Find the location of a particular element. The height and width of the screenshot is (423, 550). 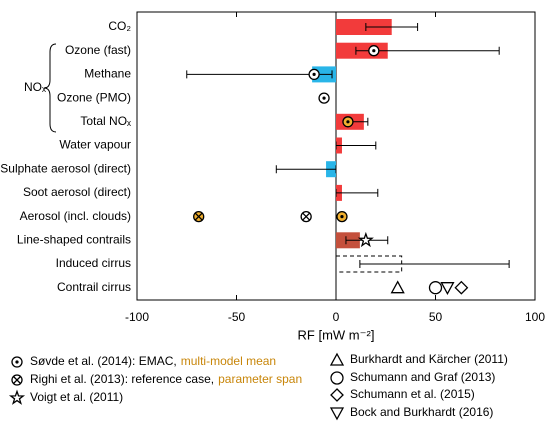

y-tick-label: Aerosol (incl. clouds) is located at coordinates (75, 216).